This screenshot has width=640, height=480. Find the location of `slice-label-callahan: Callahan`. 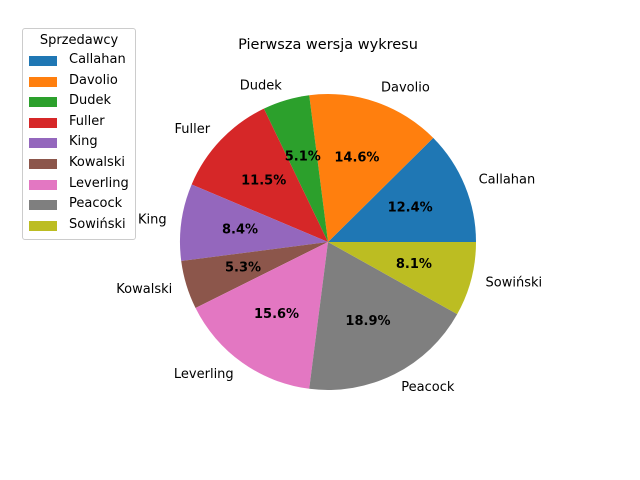

slice-label-callahan: Callahan is located at coordinates (507, 180).